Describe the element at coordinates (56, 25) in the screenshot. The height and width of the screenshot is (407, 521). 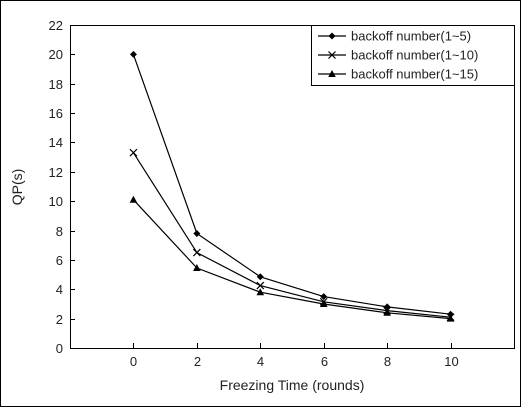
I see `y-tick-label: 22` at that location.